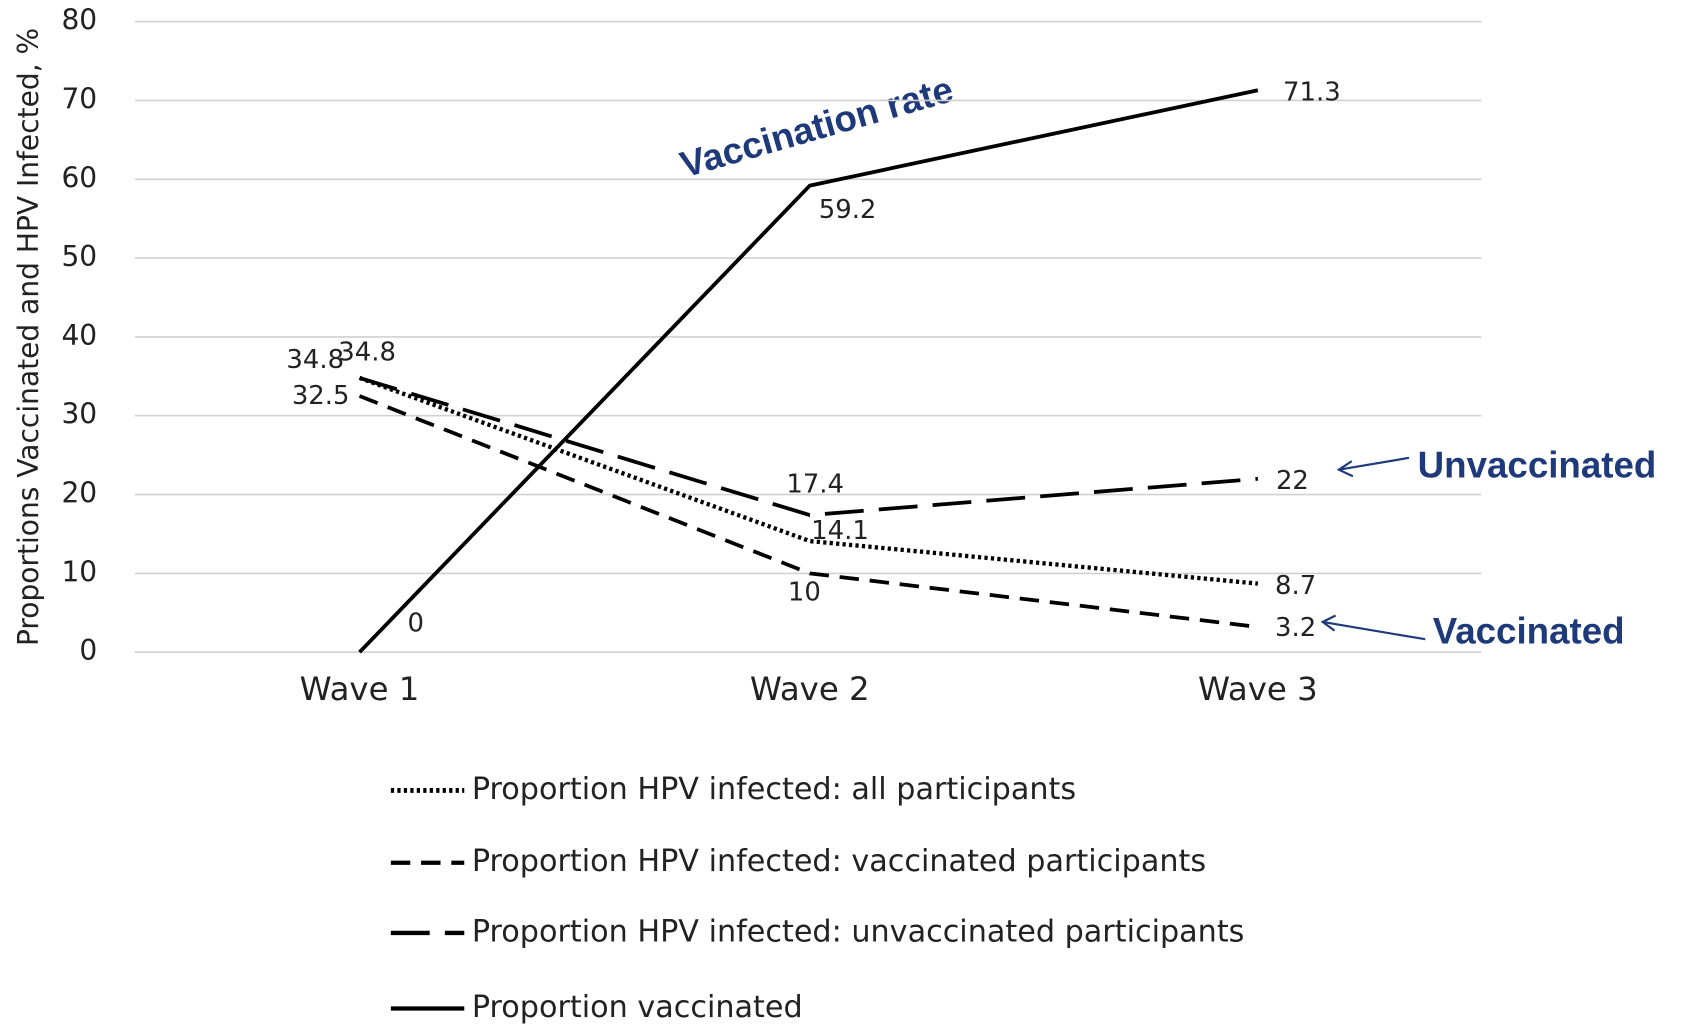 The height and width of the screenshot is (1028, 1693). I want to click on annotation: Unvaccinated, so click(1537, 464).